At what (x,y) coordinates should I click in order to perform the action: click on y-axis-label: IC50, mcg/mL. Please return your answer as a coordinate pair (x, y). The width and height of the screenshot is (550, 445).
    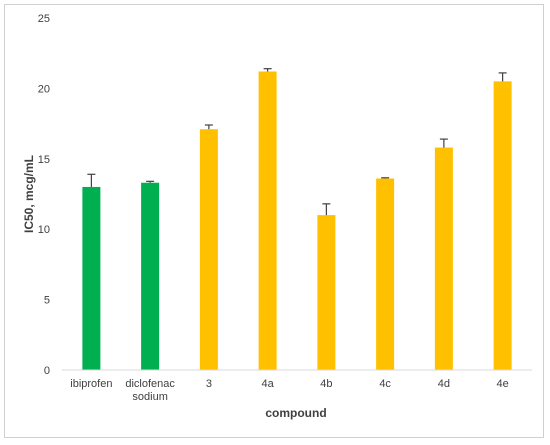
    Looking at the image, I should click on (29, 194).